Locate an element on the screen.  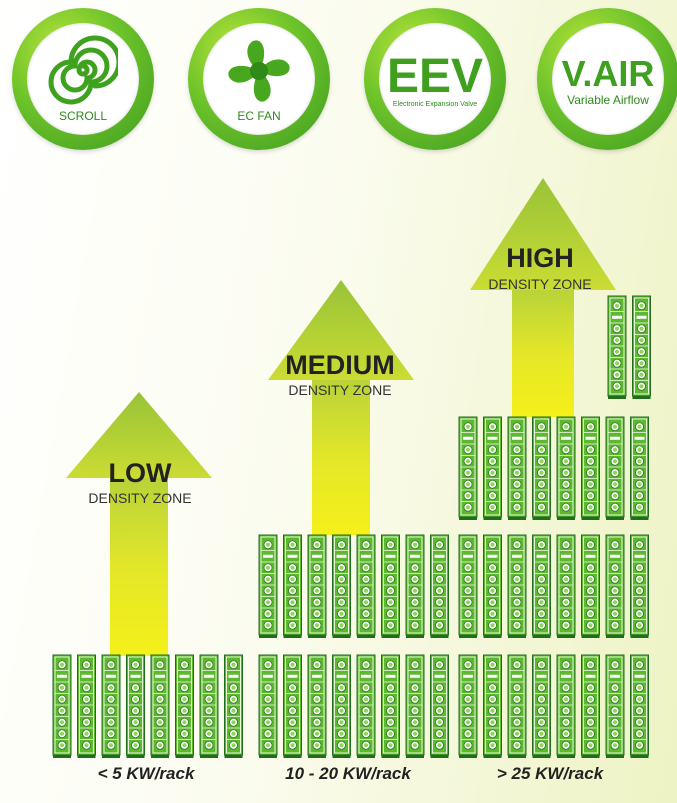
badge-vair-label: Variable Airflow is located at coordinates (608, 100).